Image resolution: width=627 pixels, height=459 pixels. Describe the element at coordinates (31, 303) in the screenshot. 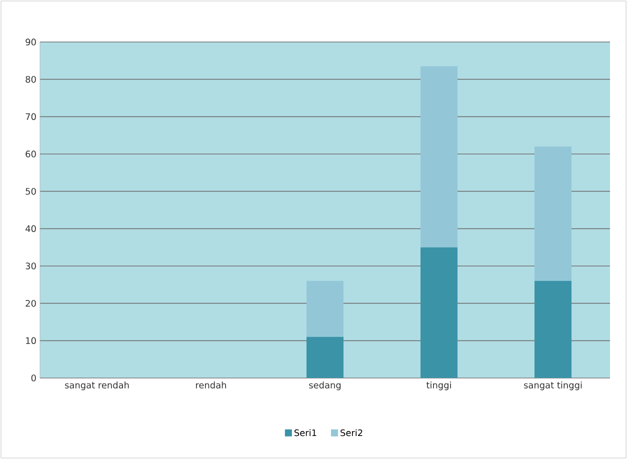

I see `y-tick-label: 20` at that location.